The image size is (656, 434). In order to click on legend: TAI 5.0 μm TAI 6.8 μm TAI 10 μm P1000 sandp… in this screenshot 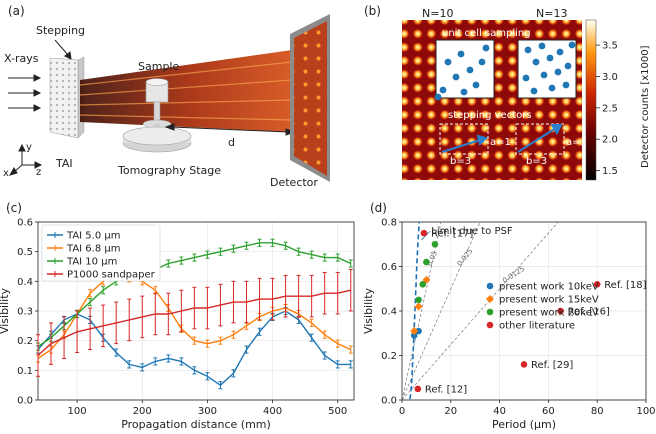, I will do `click(101, 253)`.